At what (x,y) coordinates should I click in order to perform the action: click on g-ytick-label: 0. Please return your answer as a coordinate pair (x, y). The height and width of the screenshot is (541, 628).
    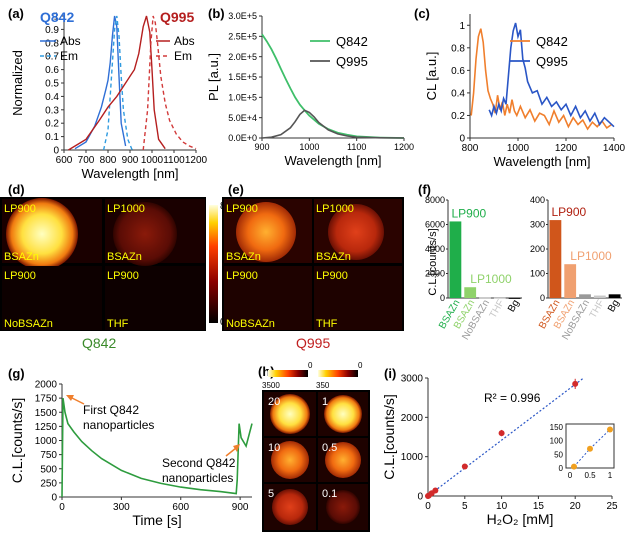
    Looking at the image, I should click on (54, 498).